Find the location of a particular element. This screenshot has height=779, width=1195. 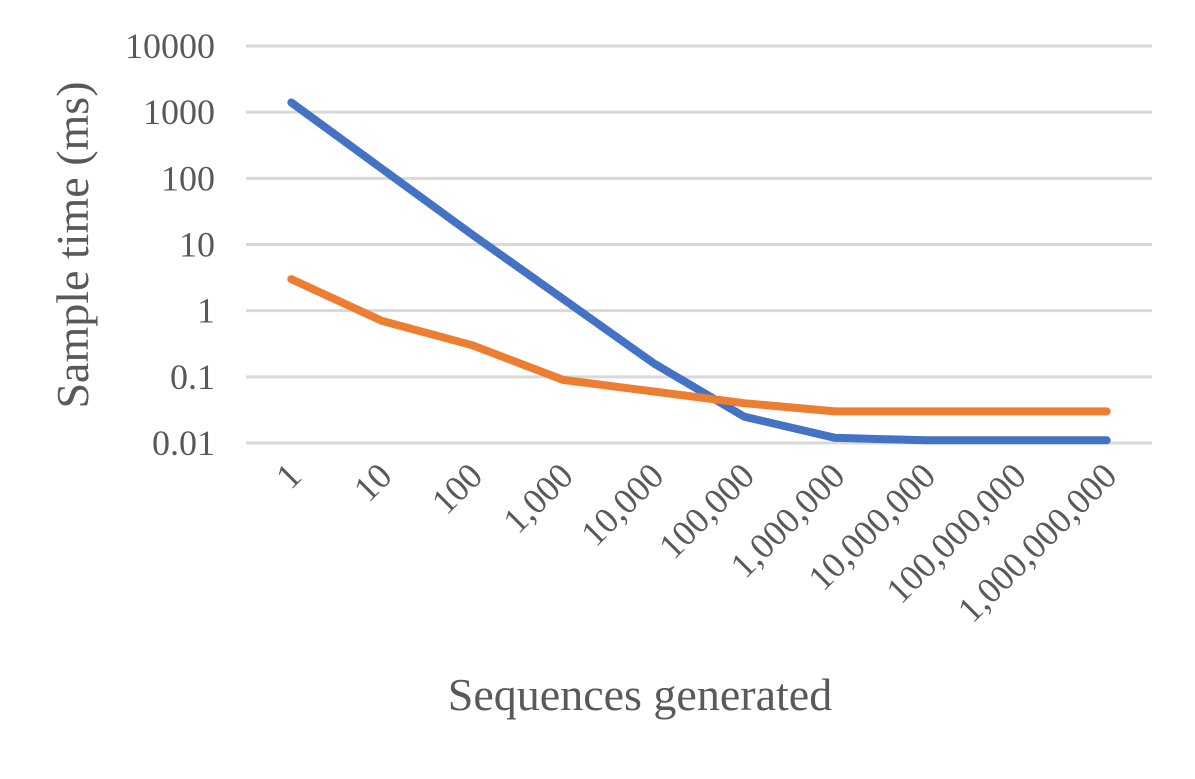

y-tick-label: 10000 is located at coordinates (170, 46).